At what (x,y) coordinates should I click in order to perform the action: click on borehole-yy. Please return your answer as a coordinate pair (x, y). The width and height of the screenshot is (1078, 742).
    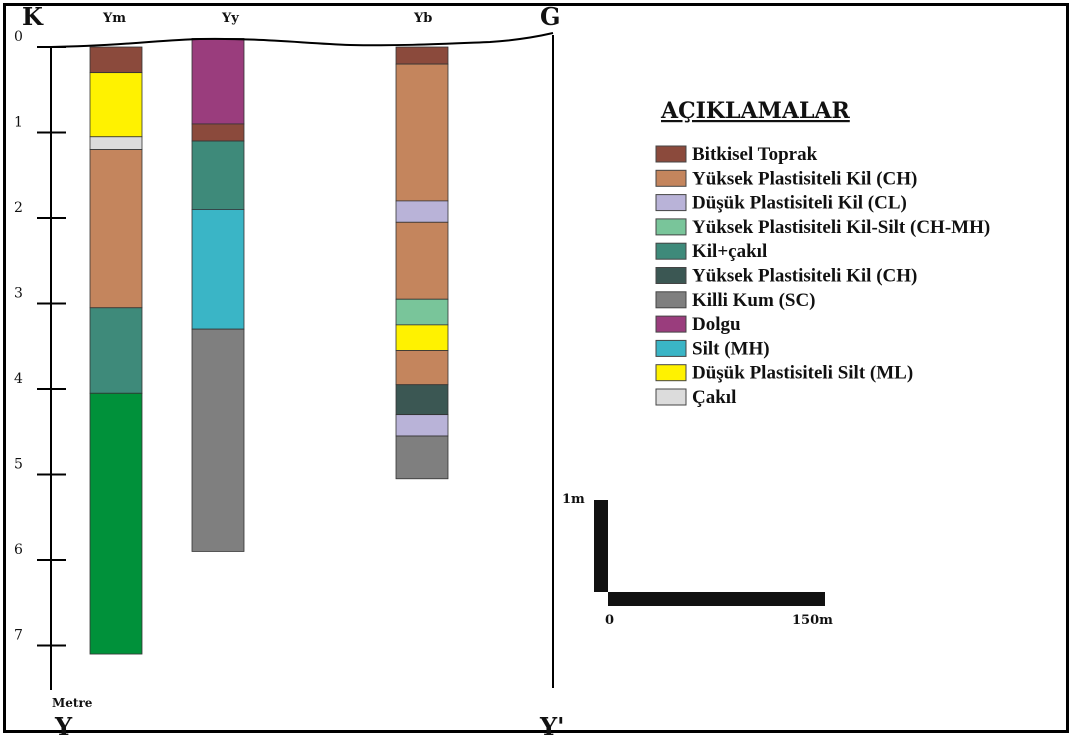
    Looking at the image, I should click on (218, 295).